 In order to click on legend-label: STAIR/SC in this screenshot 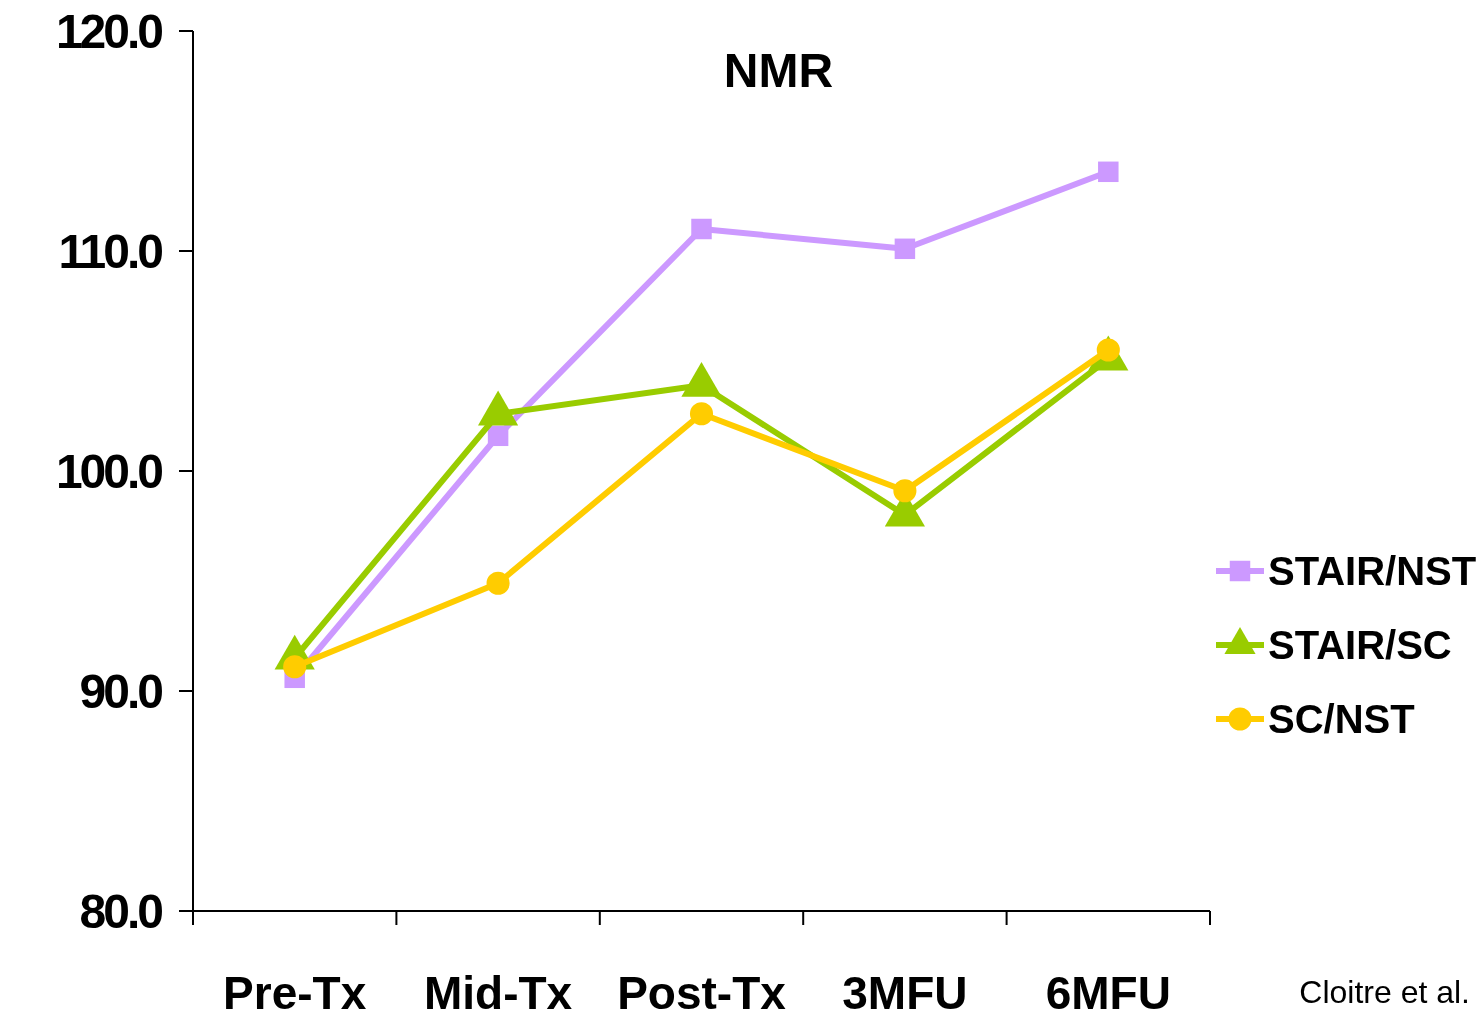, I will do `click(1360, 645)`.